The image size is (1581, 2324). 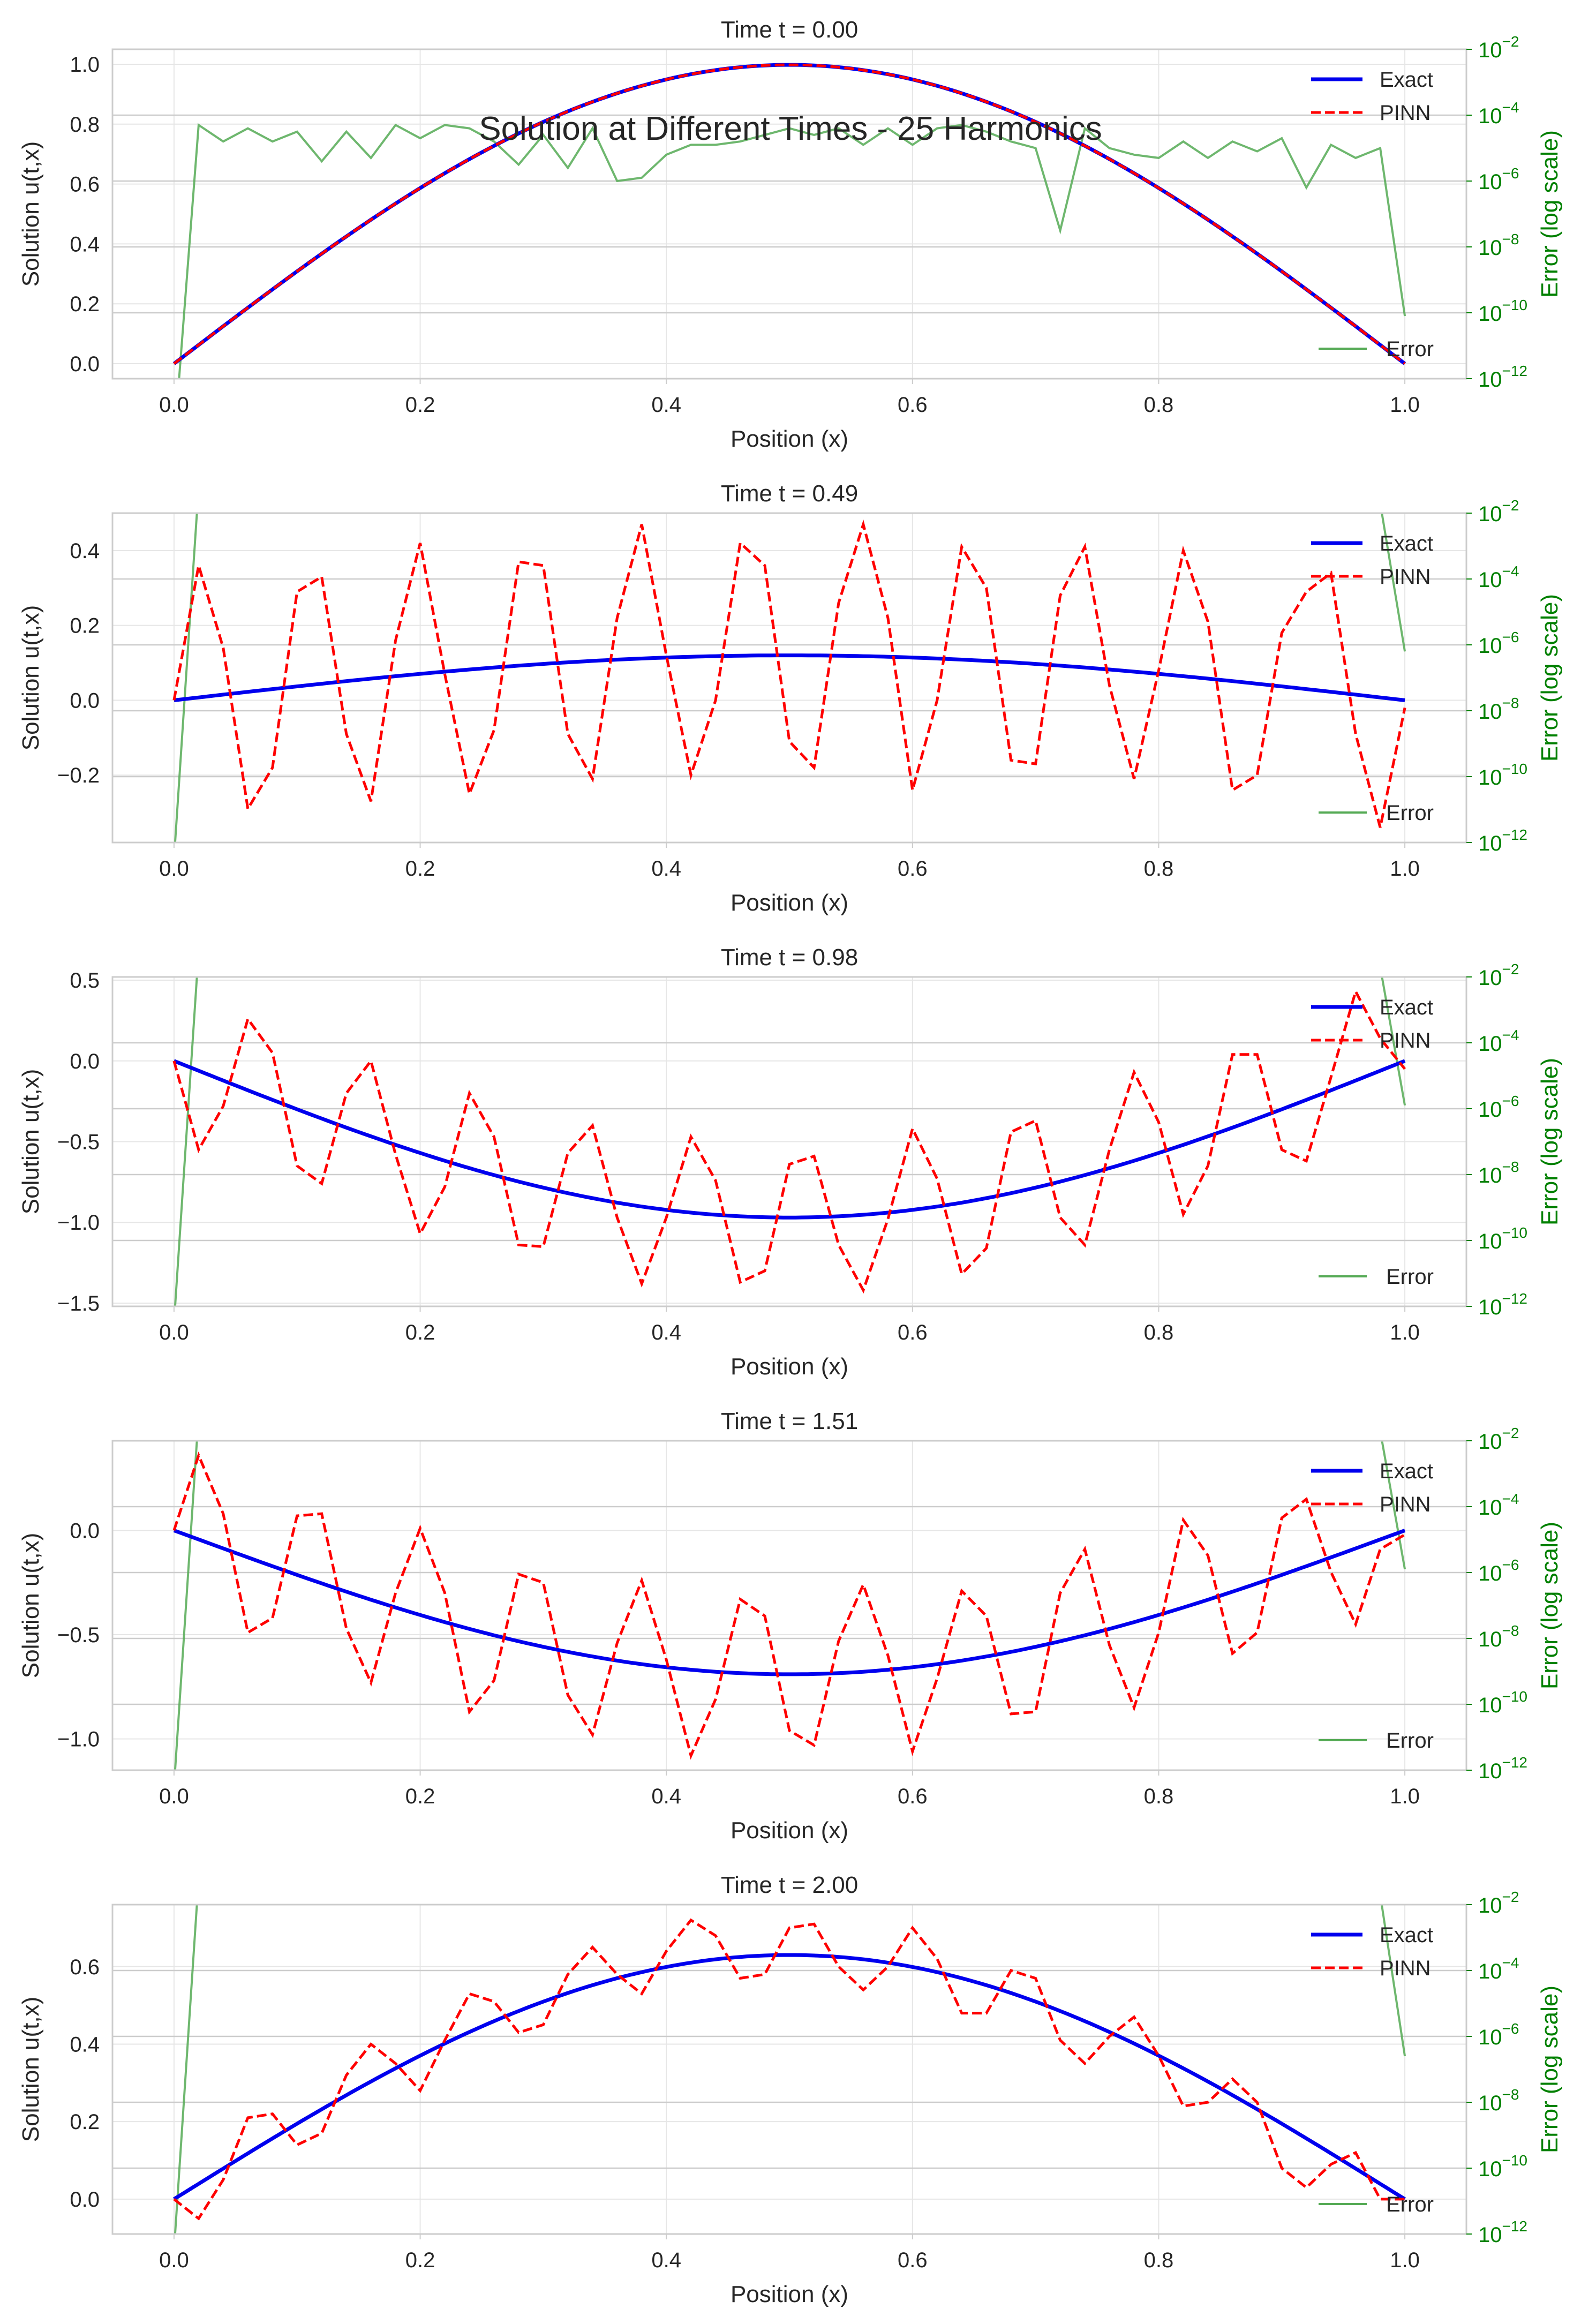 I want to click on y-tick-label: 1.0, so click(x=85, y=65).